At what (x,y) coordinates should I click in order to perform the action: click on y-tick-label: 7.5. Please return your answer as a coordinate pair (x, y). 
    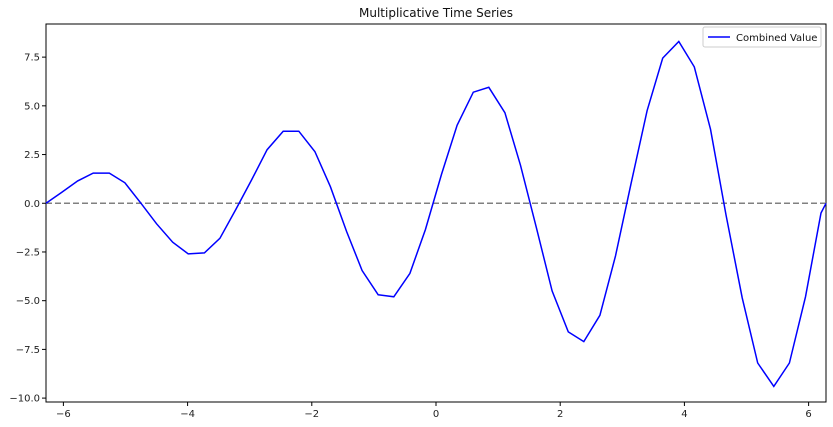
    Looking at the image, I should click on (32, 58).